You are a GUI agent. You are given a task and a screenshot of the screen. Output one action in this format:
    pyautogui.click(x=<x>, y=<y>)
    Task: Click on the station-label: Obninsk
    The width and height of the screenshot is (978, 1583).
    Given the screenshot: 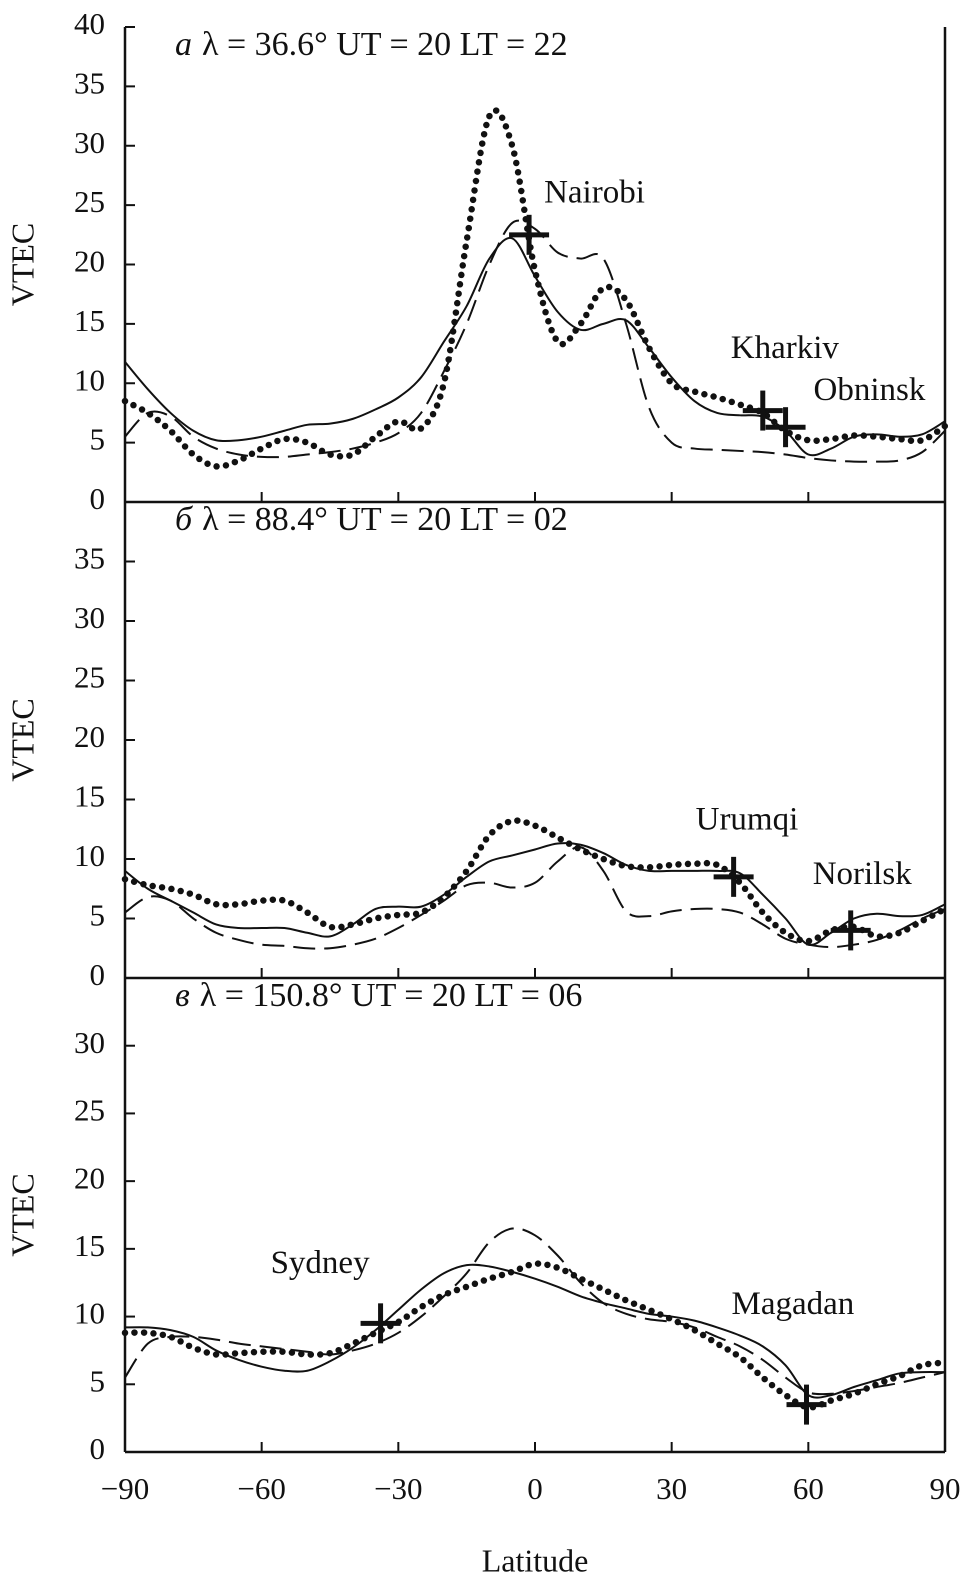 What is the action you would take?
    pyautogui.click(x=870, y=390)
    